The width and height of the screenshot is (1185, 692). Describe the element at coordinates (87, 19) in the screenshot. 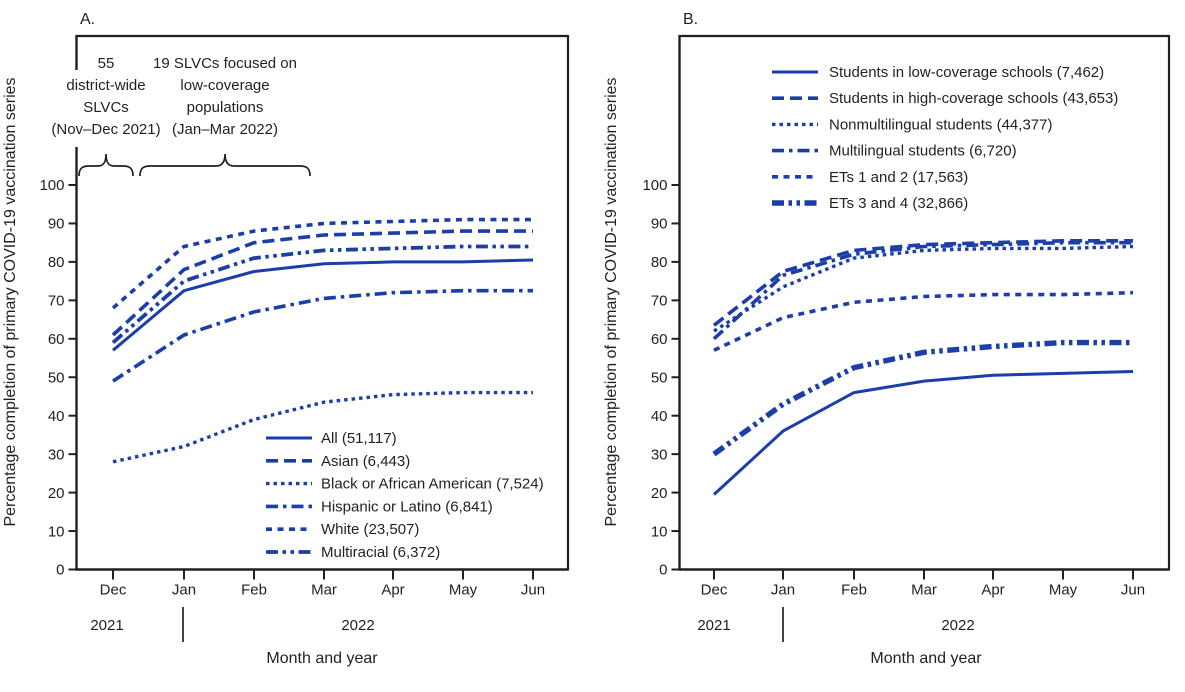

I see `panel-a-label: A.` at that location.